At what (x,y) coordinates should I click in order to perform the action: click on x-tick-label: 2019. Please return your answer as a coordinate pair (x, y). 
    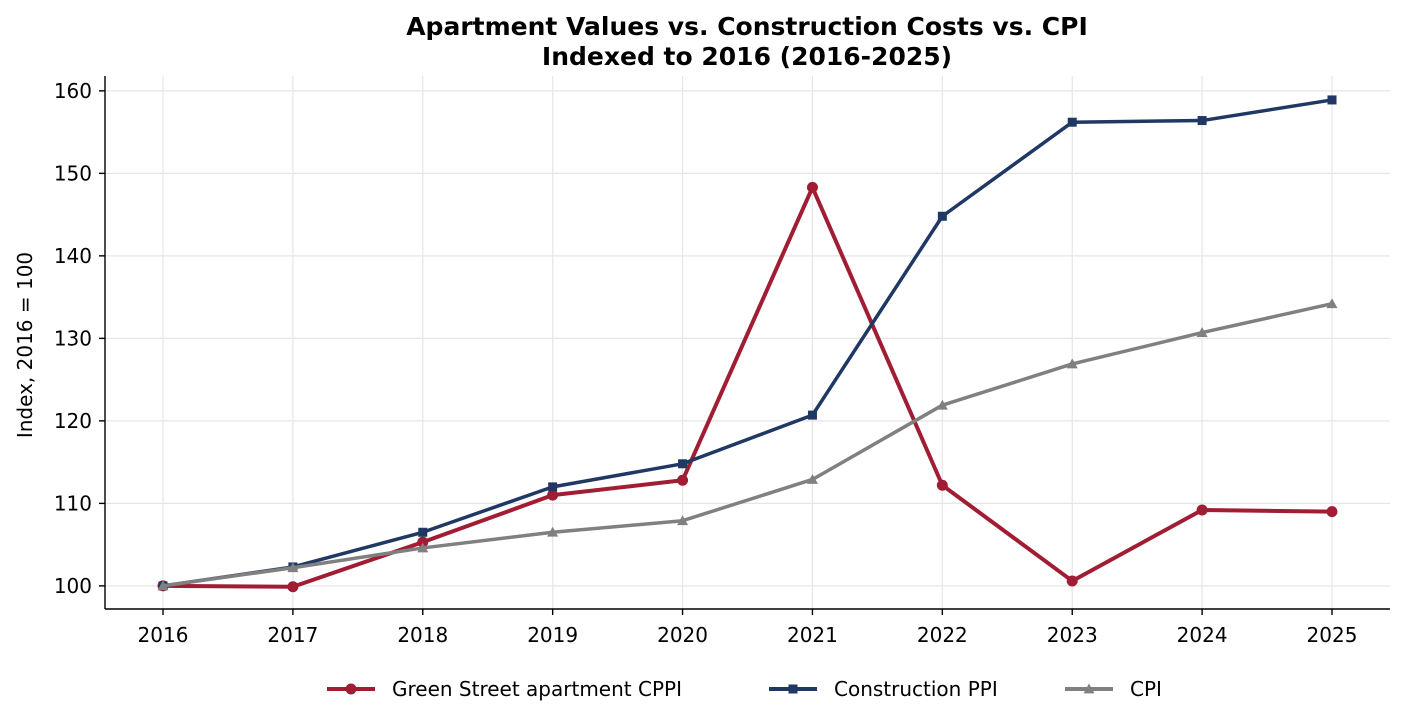
    Looking at the image, I should click on (552, 635).